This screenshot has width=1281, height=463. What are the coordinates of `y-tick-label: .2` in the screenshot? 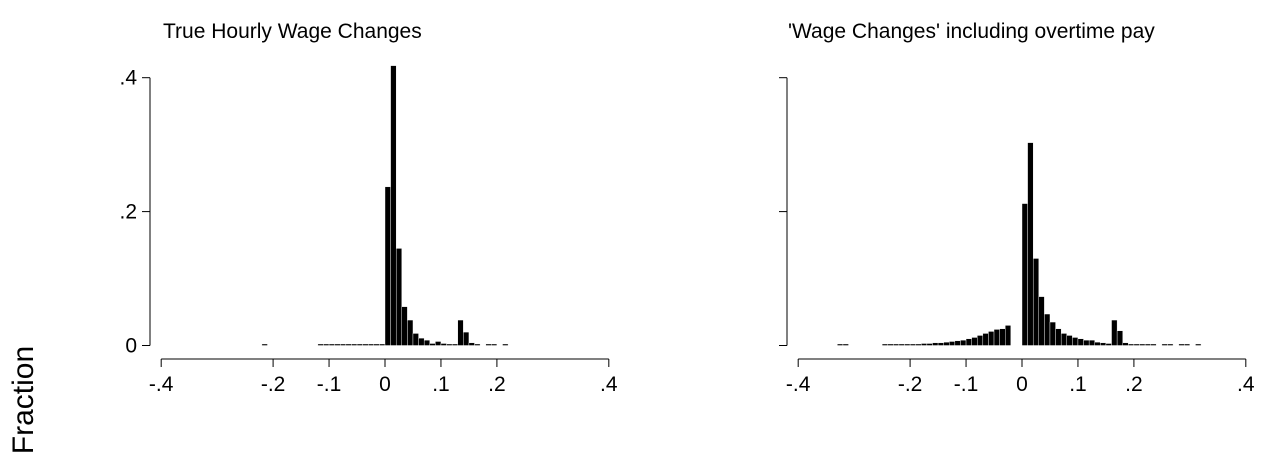 It's located at (128, 212).